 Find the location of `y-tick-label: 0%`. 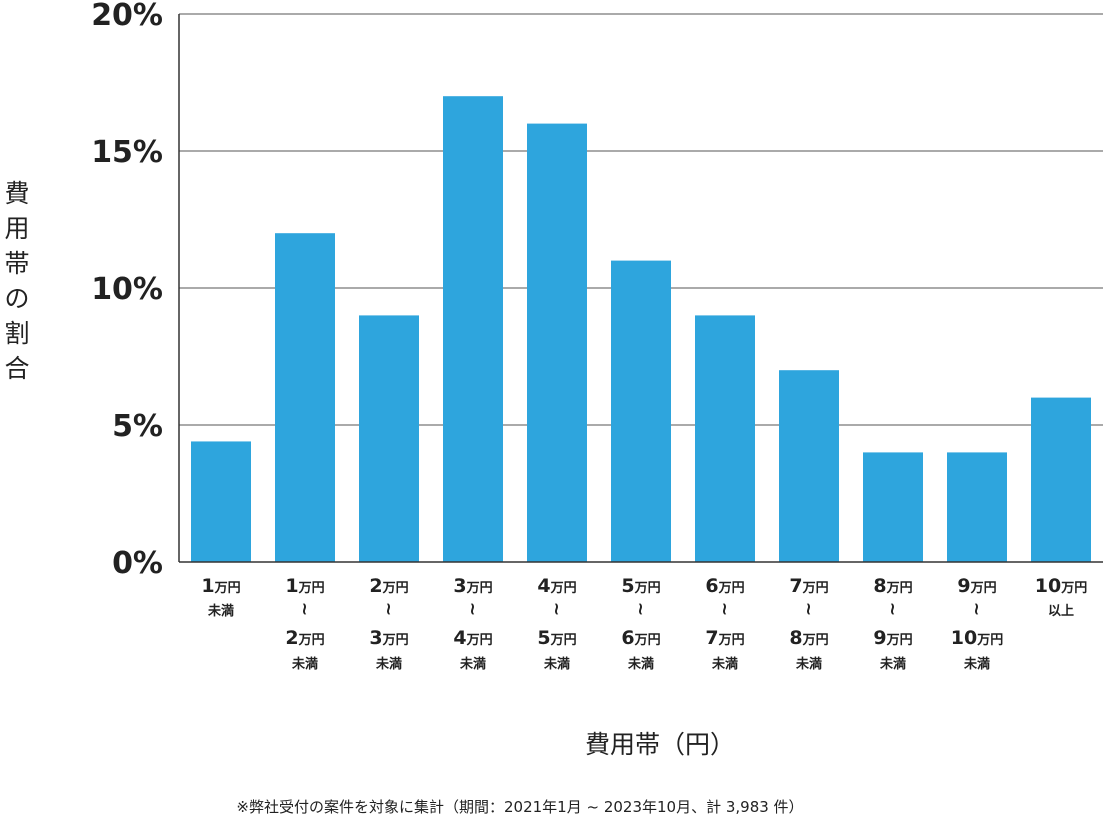

y-tick-label: 0% is located at coordinates (137, 563).